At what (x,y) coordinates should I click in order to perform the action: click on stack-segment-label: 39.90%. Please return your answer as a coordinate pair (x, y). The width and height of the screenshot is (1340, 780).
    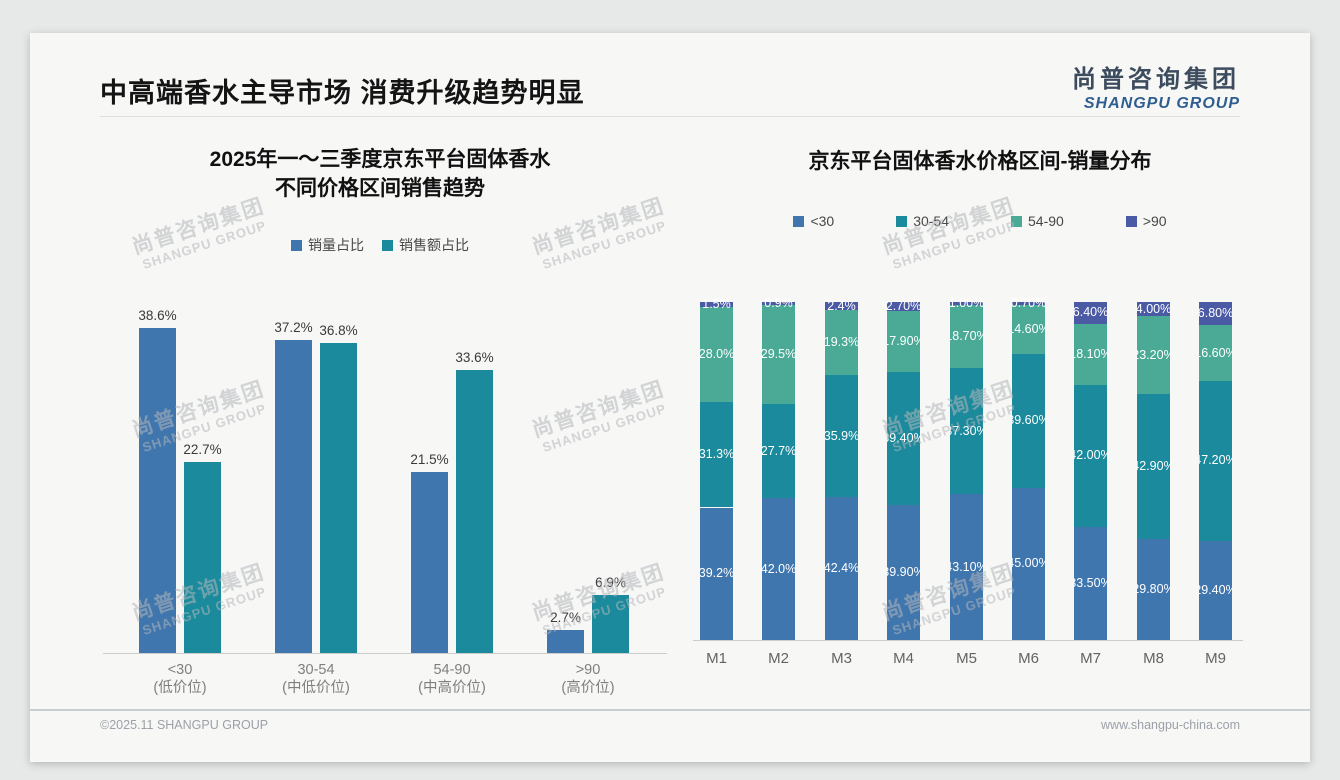
    Looking at the image, I should click on (903, 572).